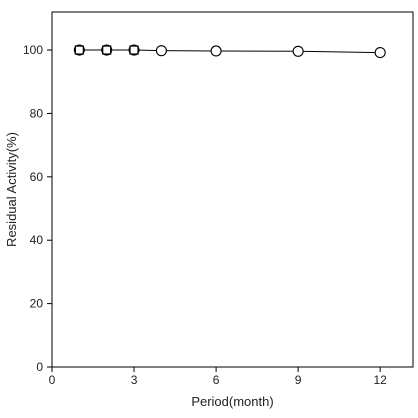 Image resolution: width=418 pixels, height=418 pixels. I want to click on y-tick-label: 20, so click(37, 304).